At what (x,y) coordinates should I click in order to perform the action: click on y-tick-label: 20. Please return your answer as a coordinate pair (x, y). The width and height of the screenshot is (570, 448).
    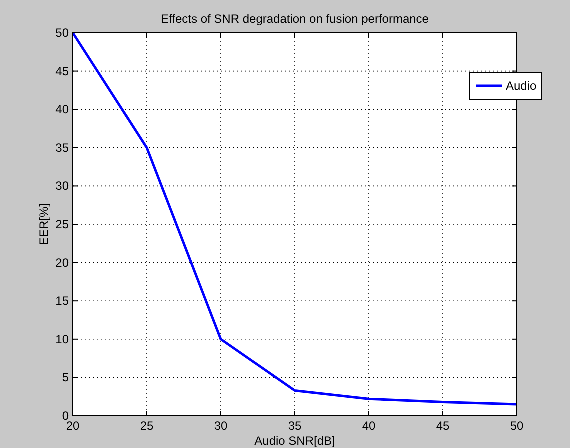
    Looking at the image, I should click on (63, 263).